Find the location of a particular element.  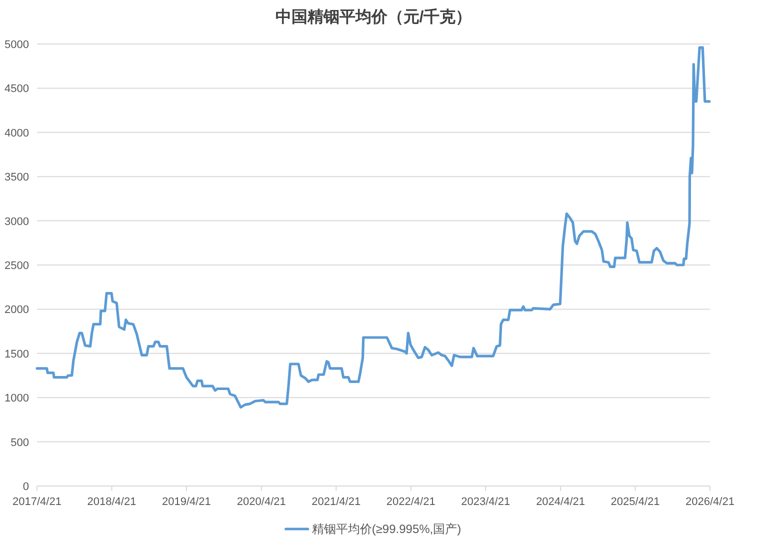

y-tick-label: 2000 is located at coordinates (16, 310).